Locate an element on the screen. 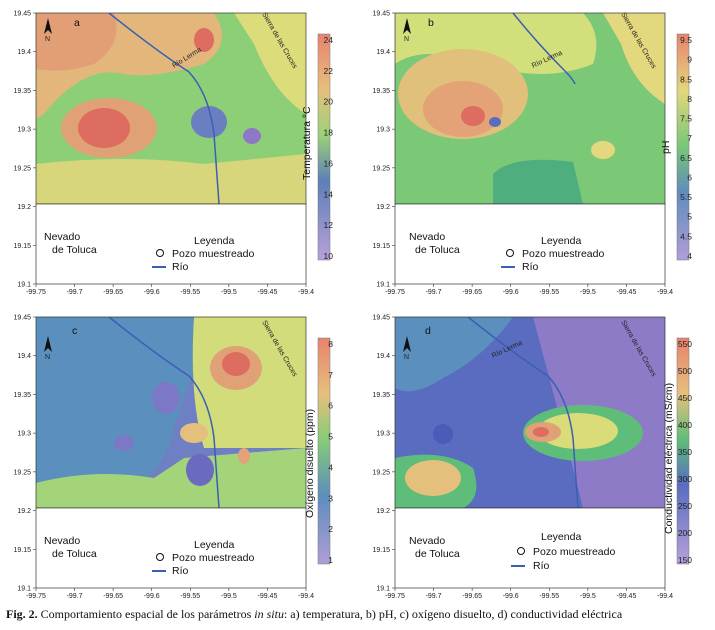 This screenshot has height=630, width=715. colorbar-tick-label: 22 is located at coordinates (329, 71).